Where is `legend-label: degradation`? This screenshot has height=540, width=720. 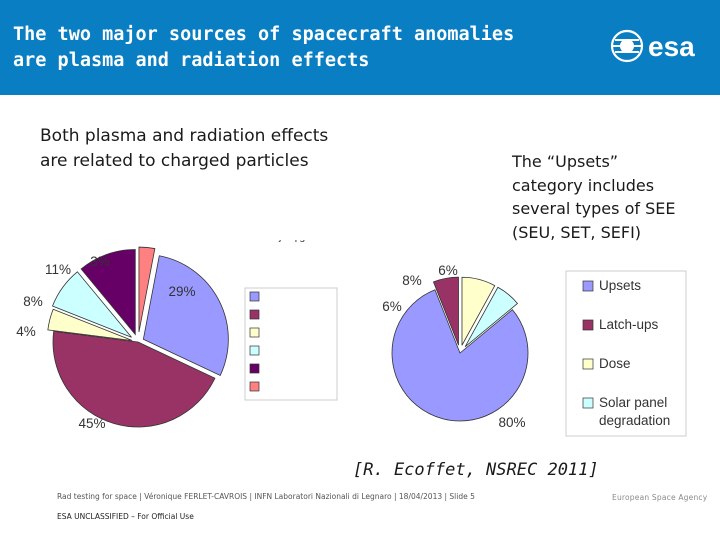
legend-label: degradation is located at coordinates (634, 420).